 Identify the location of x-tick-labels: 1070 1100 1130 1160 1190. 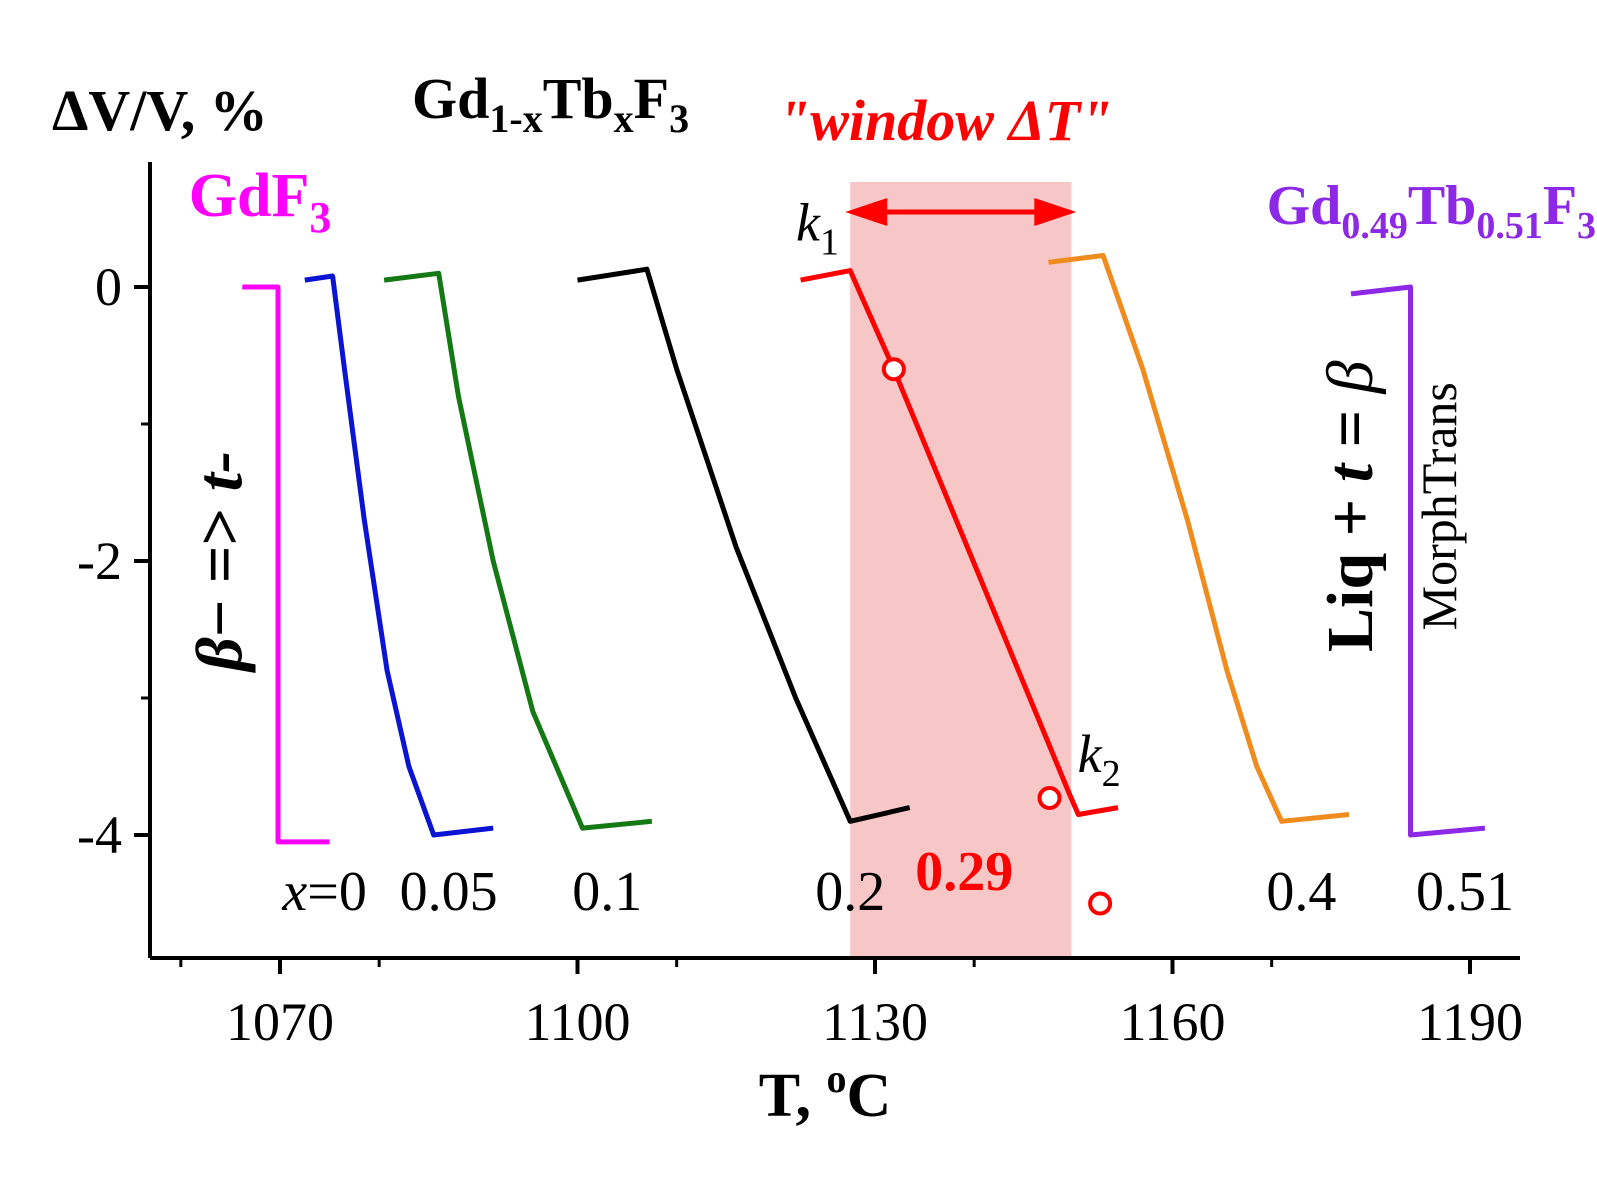
(874, 1022).